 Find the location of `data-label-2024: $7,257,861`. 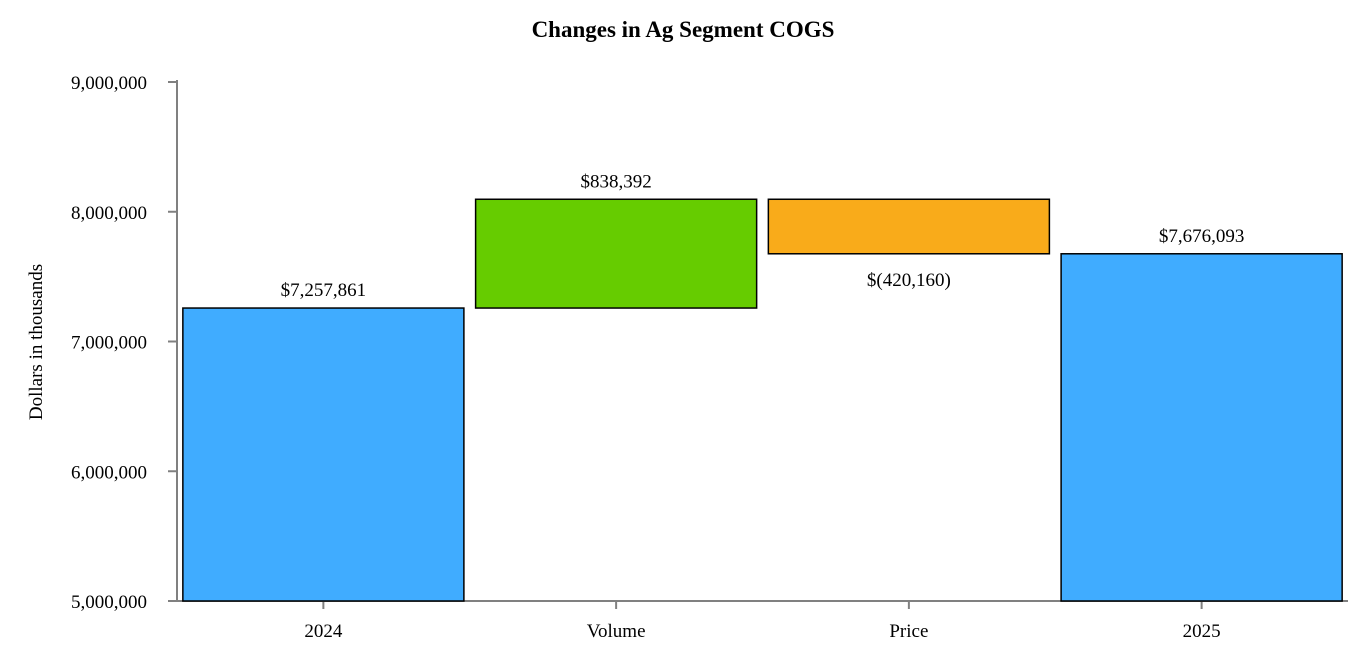

data-label-2024: $7,257,861 is located at coordinates (324, 290).